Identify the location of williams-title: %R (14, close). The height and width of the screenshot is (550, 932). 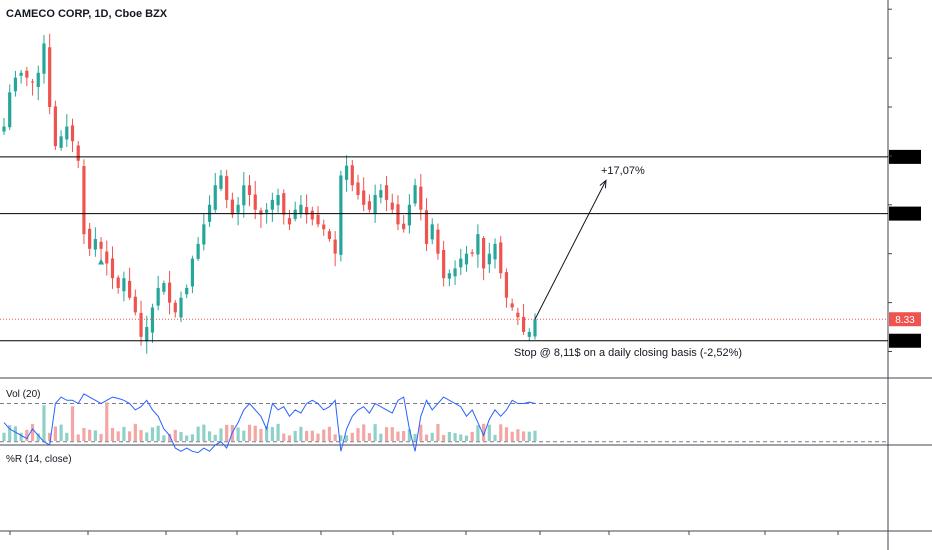
(39, 459).